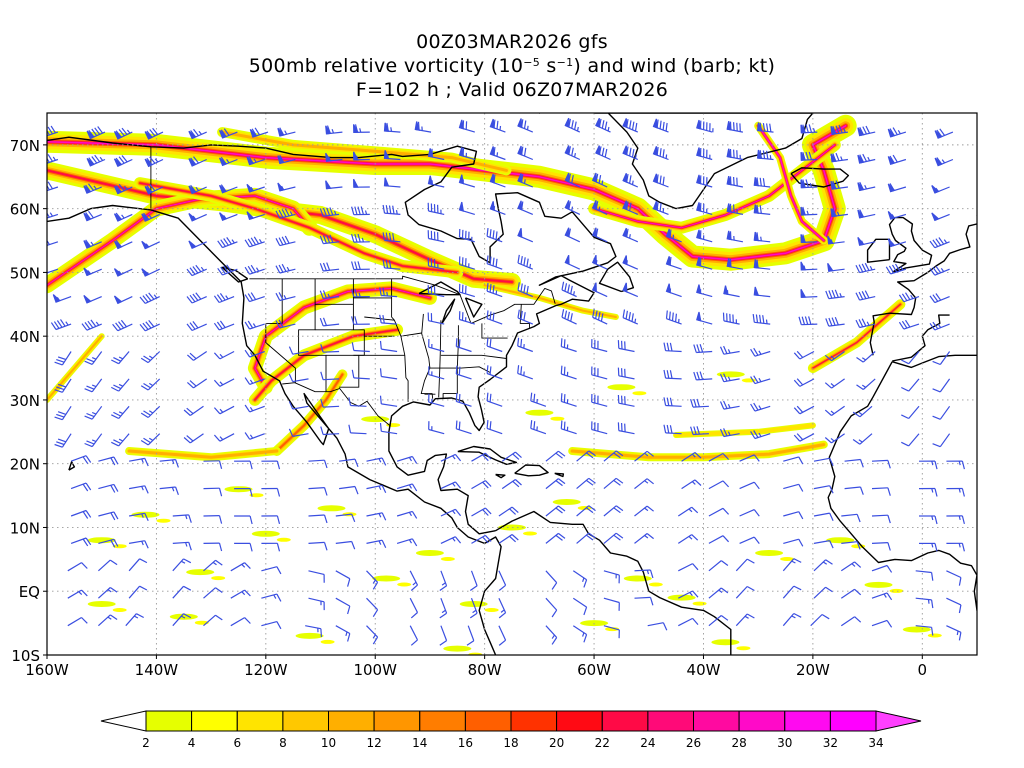 Image resolution: width=1024 pixels, height=768 pixels. Describe the element at coordinates (123, 721) in the screenshot. I see `colorbar-low-arrow` at that location.